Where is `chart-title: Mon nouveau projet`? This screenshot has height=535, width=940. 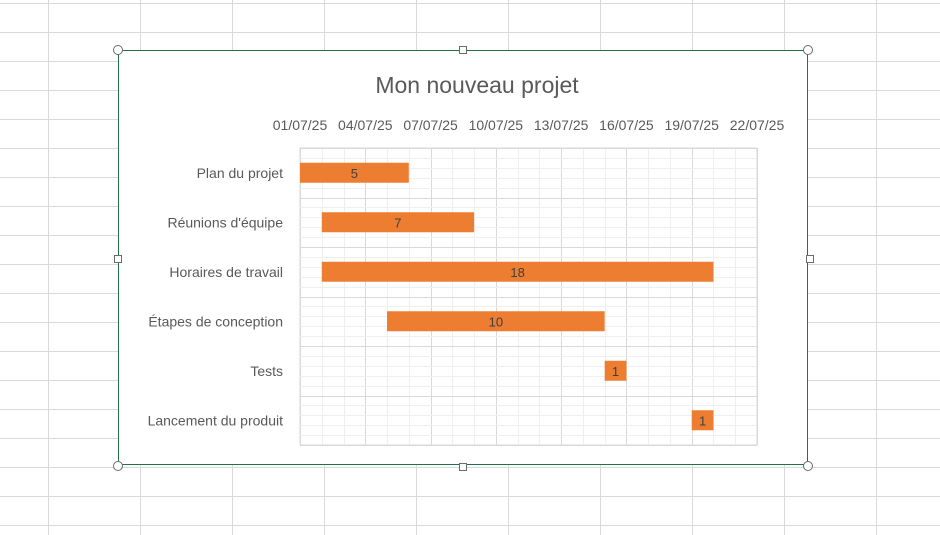
chart-title: Mon nouveau projet is located at coordinates (477, 85).